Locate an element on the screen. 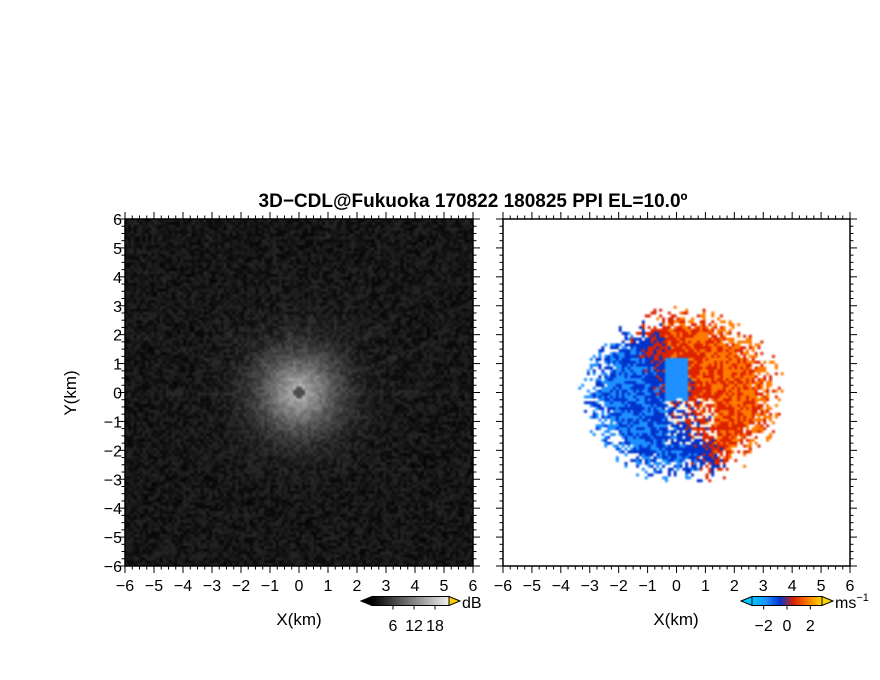  right-x-tick-label: −2 is located at coordinates (619, 586).